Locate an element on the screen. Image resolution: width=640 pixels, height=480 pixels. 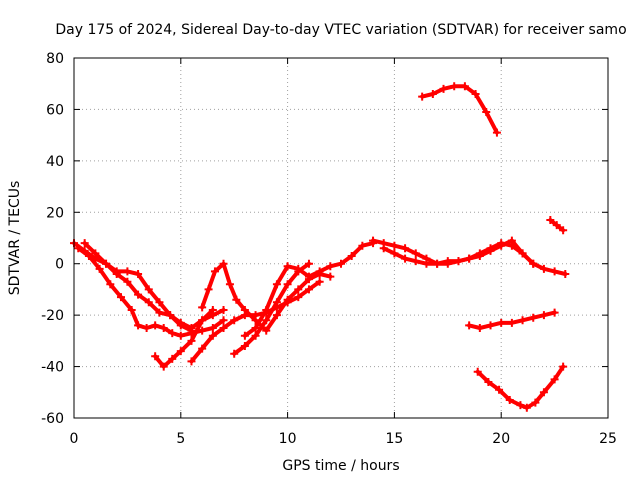
y-tick-label: 80 is located at coordinates (55, 59).